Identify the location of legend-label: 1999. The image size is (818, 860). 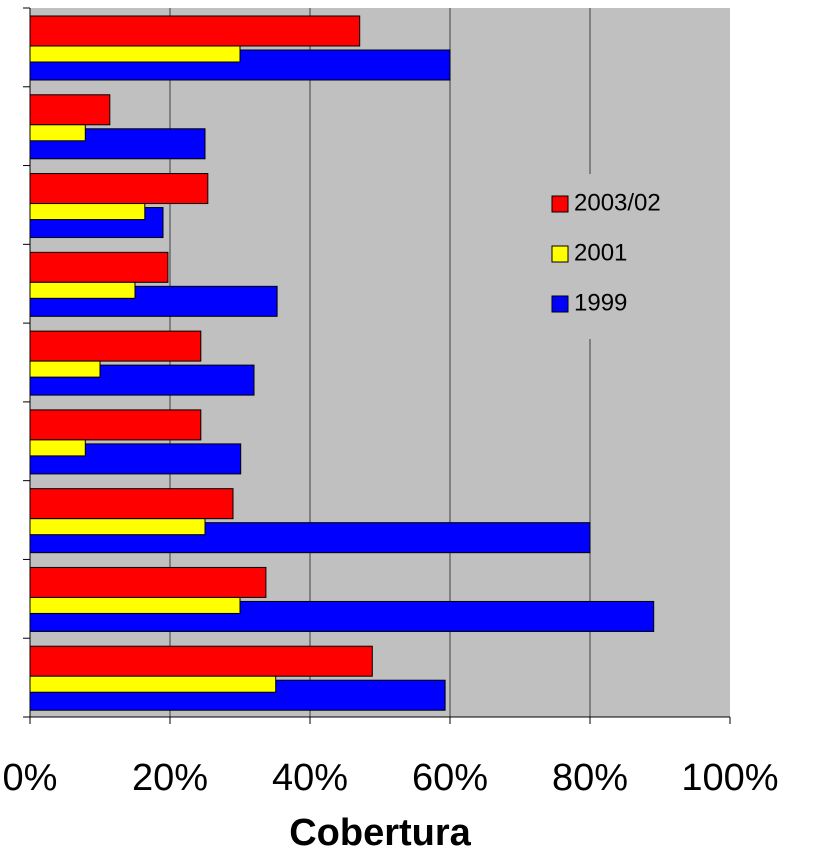
(600, 302).